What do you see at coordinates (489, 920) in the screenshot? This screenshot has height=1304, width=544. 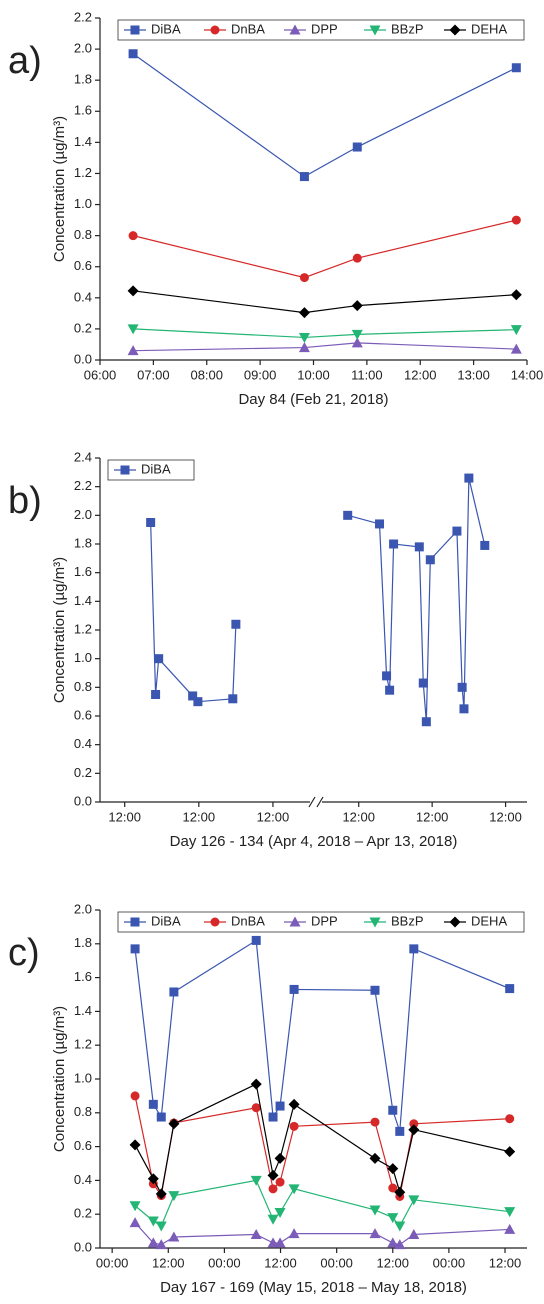 I see `legend-label: DEHA` at bounding box center [489, 920].